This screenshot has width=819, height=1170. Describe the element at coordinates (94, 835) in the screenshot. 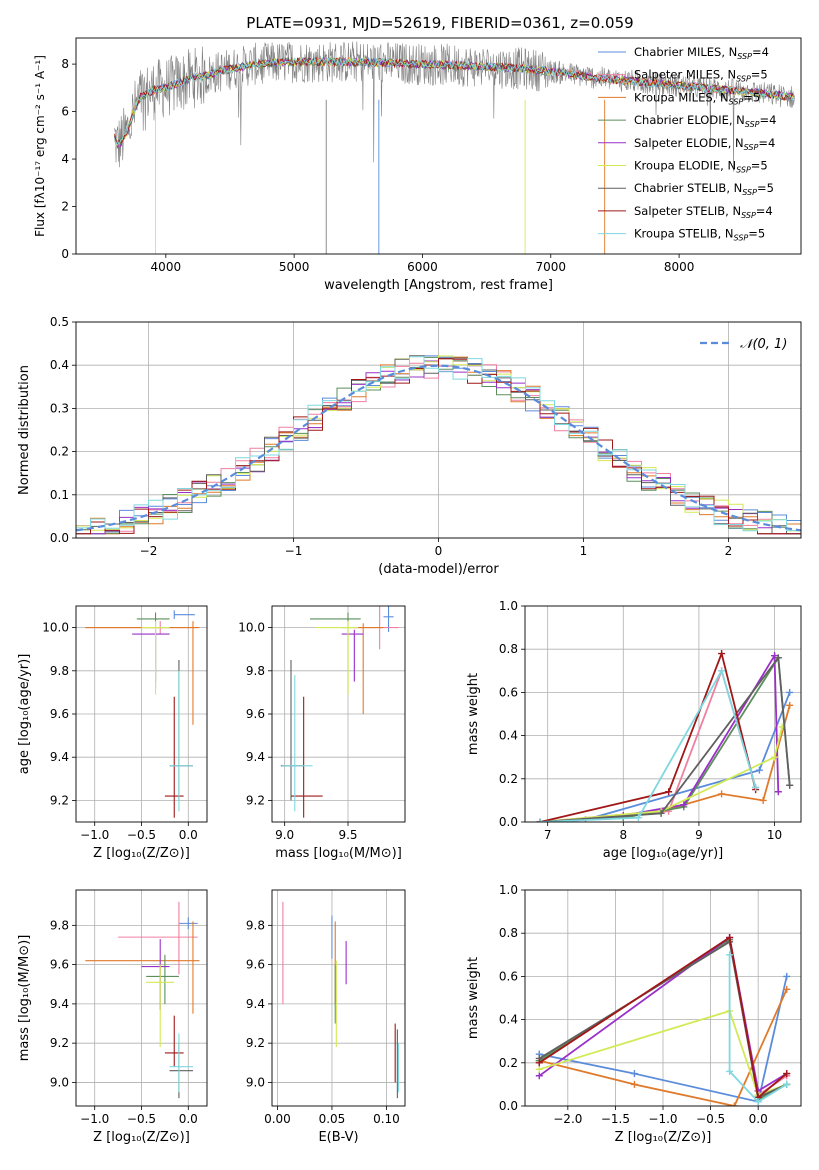

I see `x-tick-label: −1.0` at that location.